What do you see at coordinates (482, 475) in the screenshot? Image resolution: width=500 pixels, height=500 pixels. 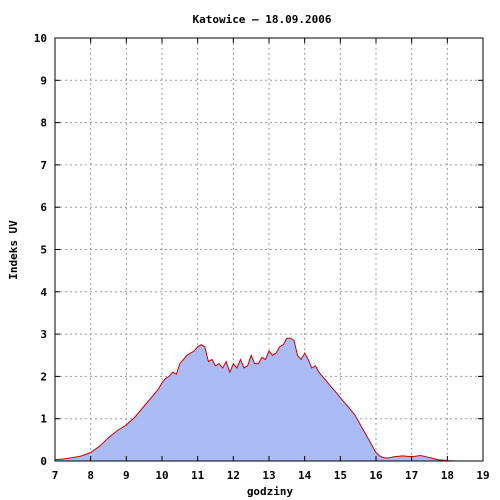 I see `x-tick-label: 19` at bounding box center [482, 475].